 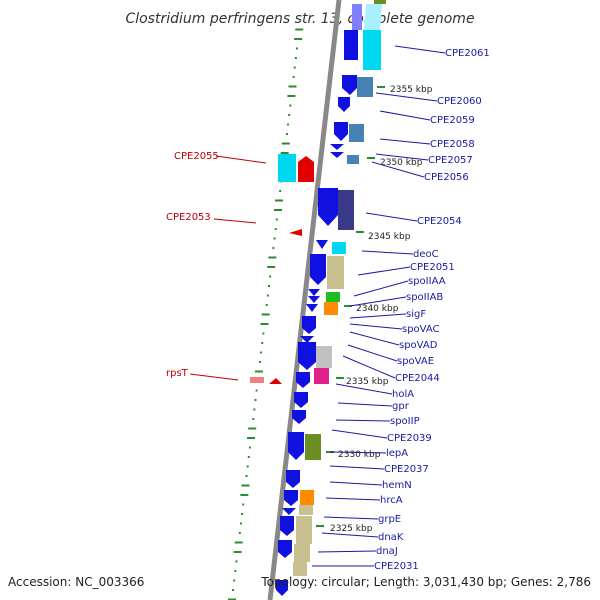 What do you see at coordinates (446, 177) in the screenshot?
I see `gene-label: CPE2056` at bounding box center [446, 177].